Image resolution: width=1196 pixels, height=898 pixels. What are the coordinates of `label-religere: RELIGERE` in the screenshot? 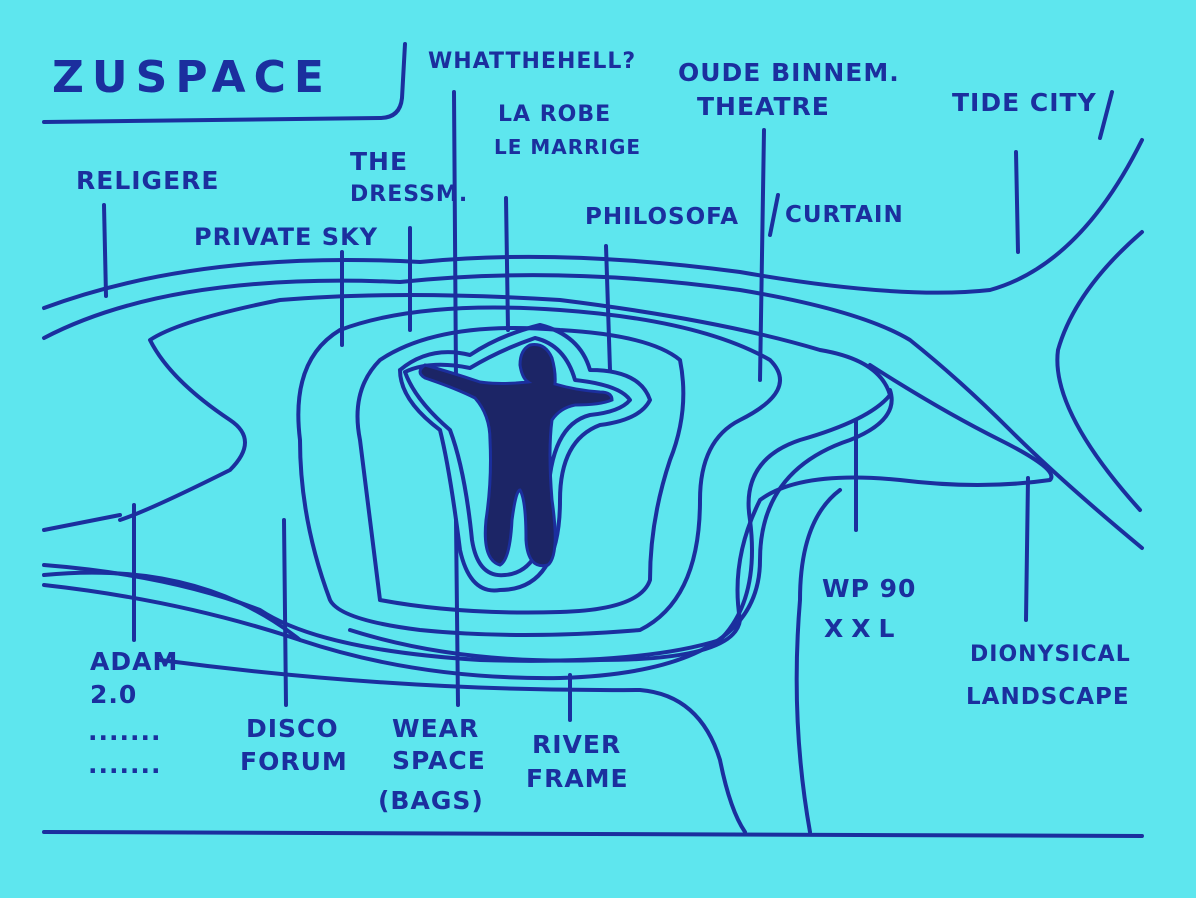 It's located at (148, 180).